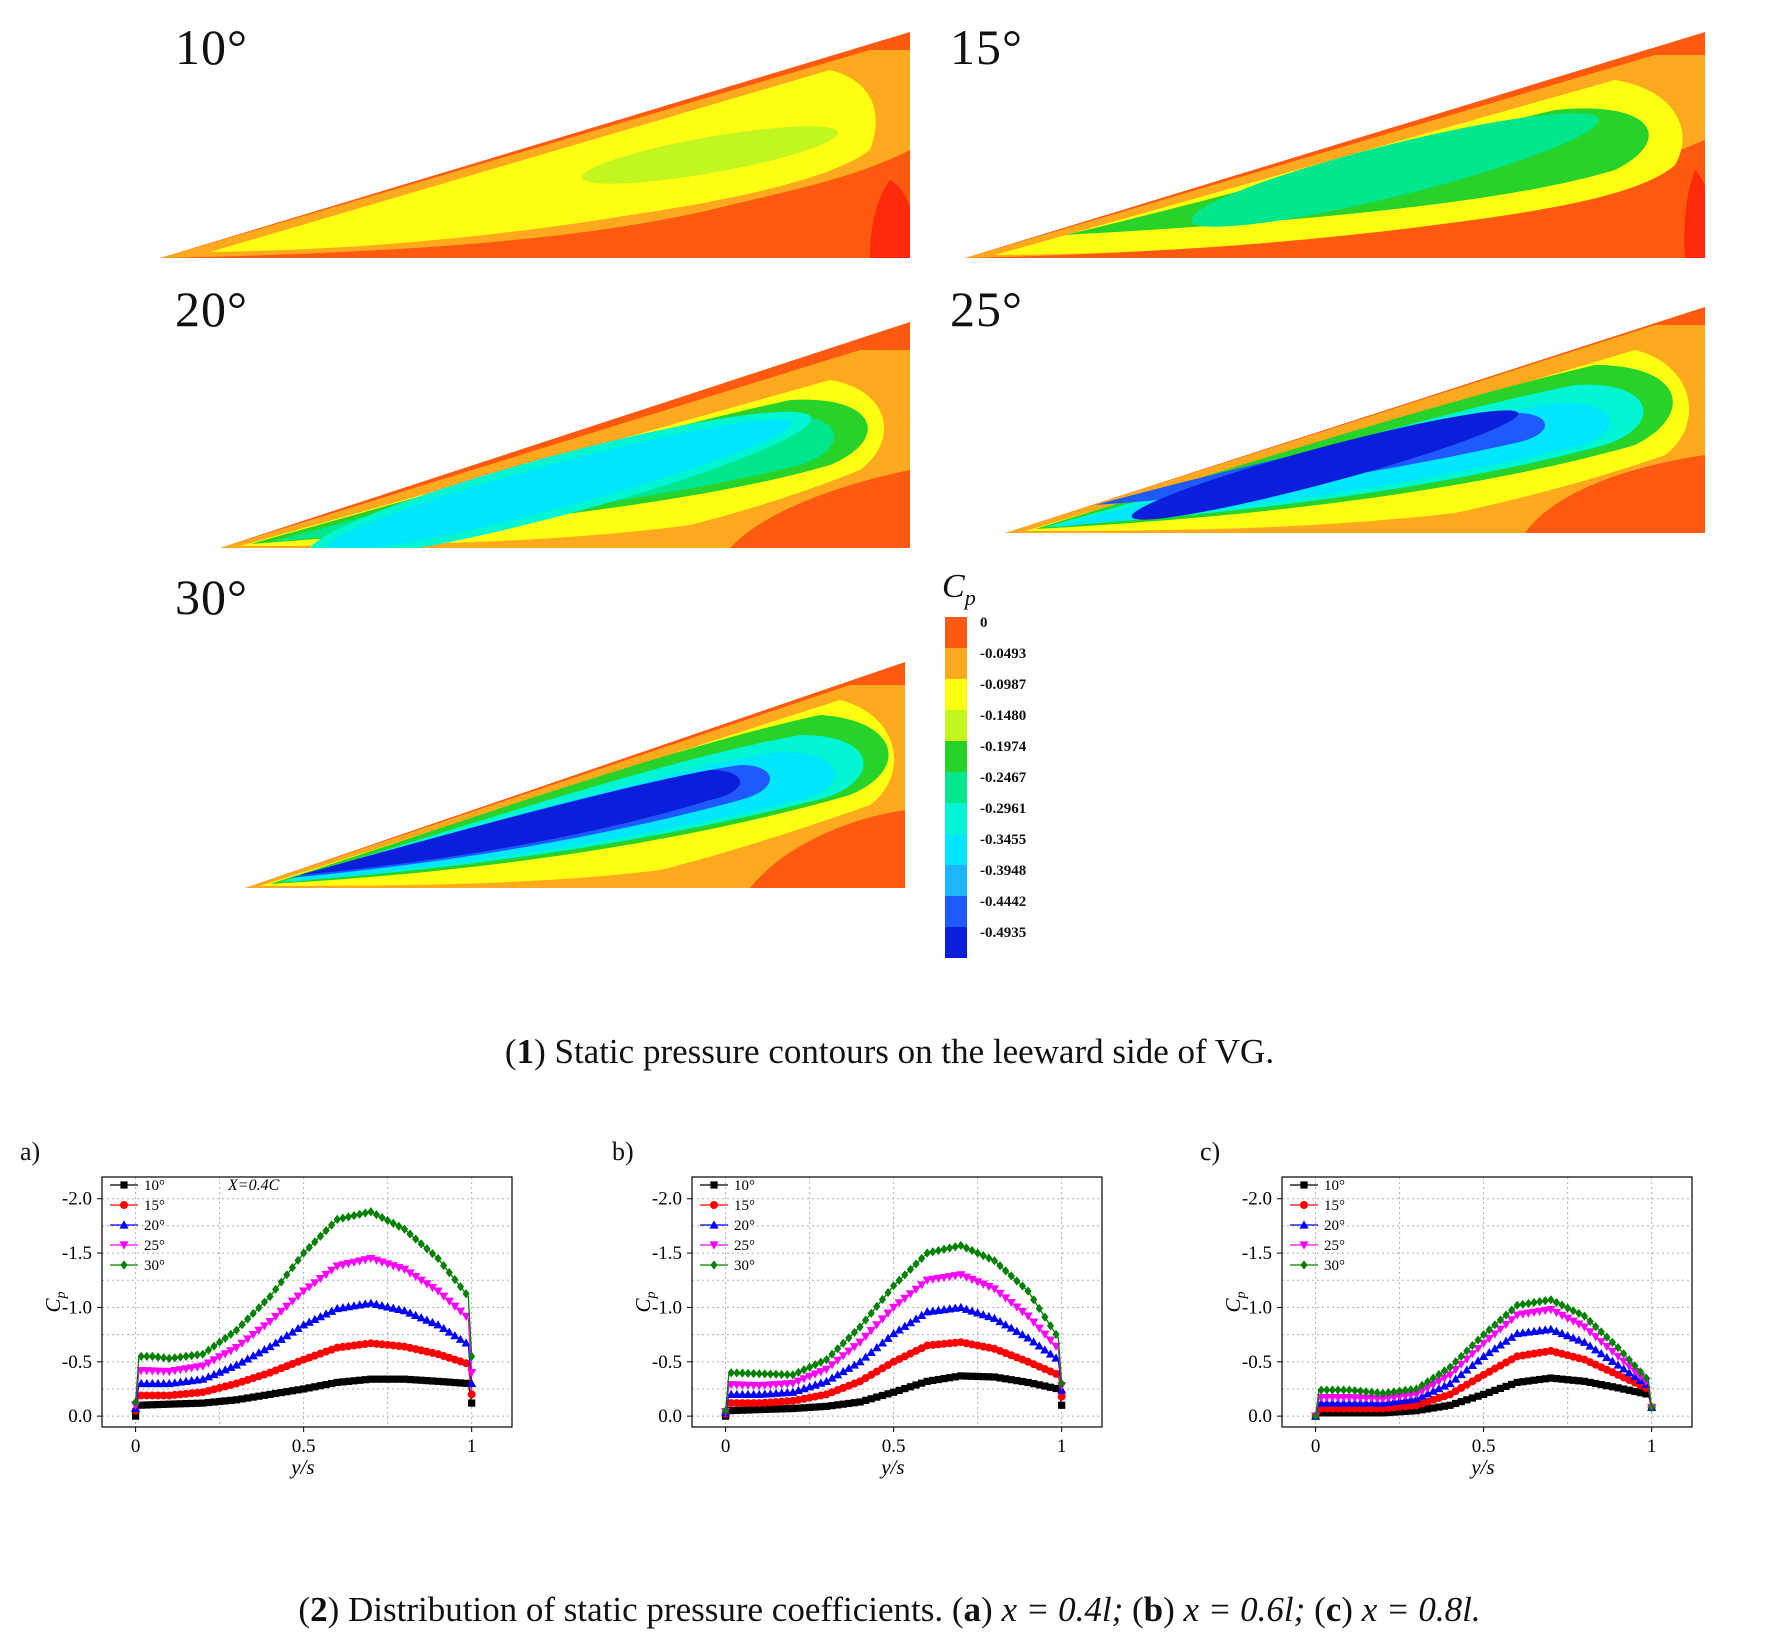  I want to click on colorbar-title: Cp, so click(959, 589).